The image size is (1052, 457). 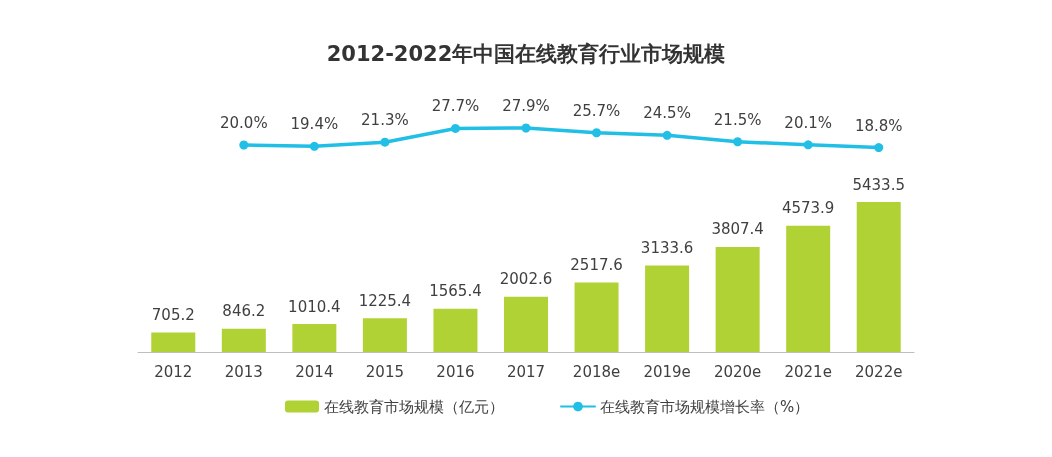 I want to click on legend-label: 在线教育市场规模增长率（%）, so click(x=705, y=406).